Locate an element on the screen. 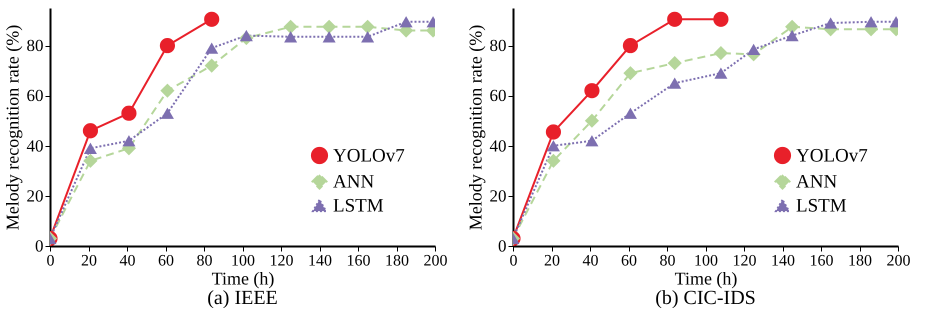 The height and width of the screenshot is (327, 944). text: (b) CIC-IDS is located at coordinates (705, 298).